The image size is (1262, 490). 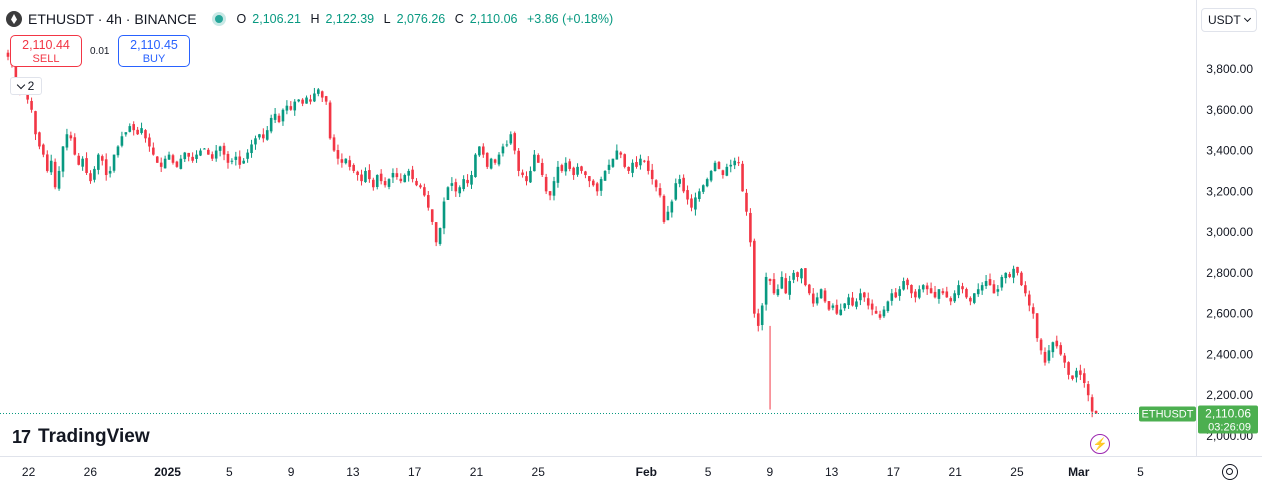 What do you see at coordinates (218, 19) in the screenshot?
I see `market-status-icon` at bounding box center [218, 19].